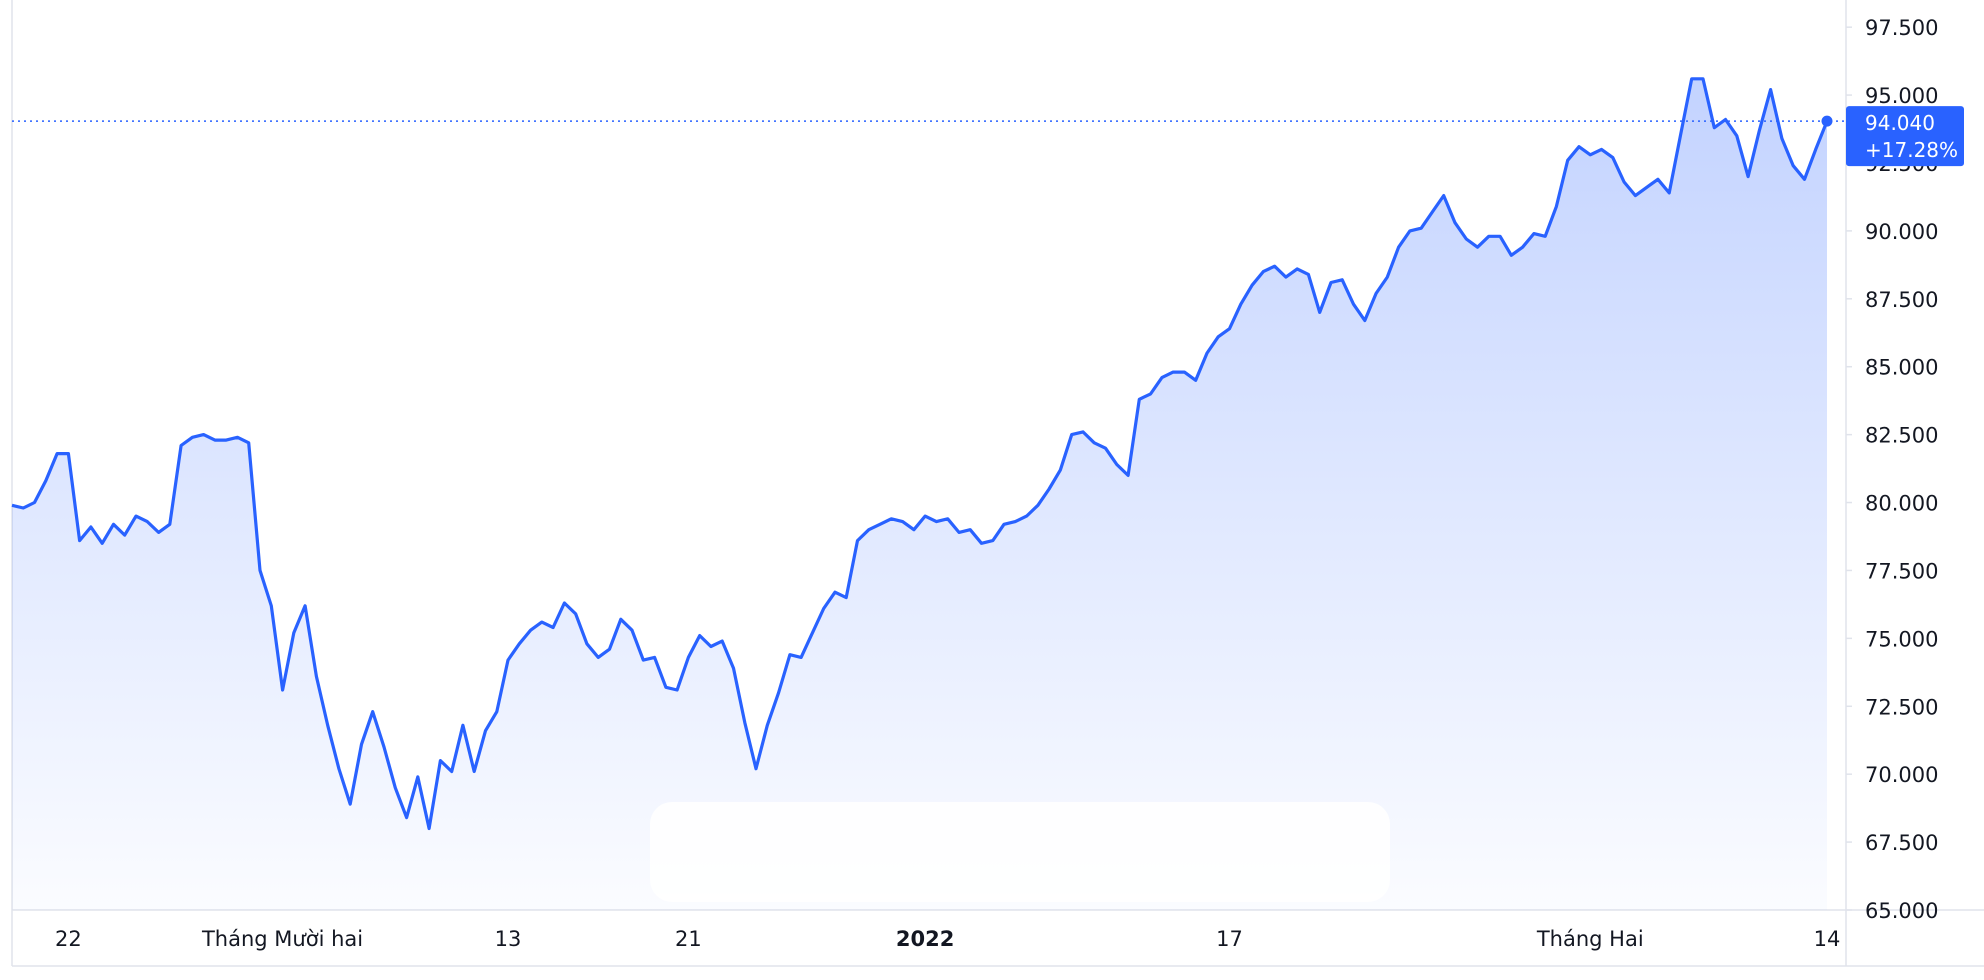 Image resolution: width=1984 pixels, height=980 pixels. I want to click on x-tick-label: 2022, so click(925, 939).